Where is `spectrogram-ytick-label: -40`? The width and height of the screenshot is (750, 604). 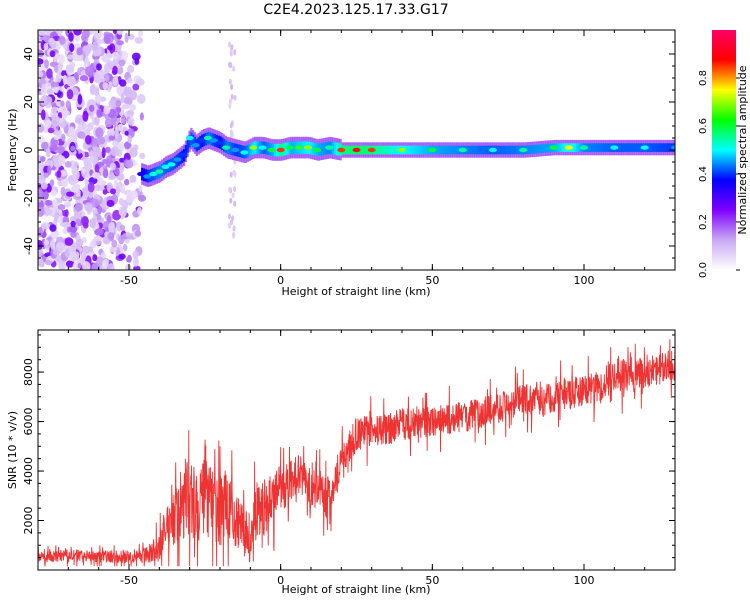
spectrogram-ytick-label: -40 is located at coordinates (28, 246).